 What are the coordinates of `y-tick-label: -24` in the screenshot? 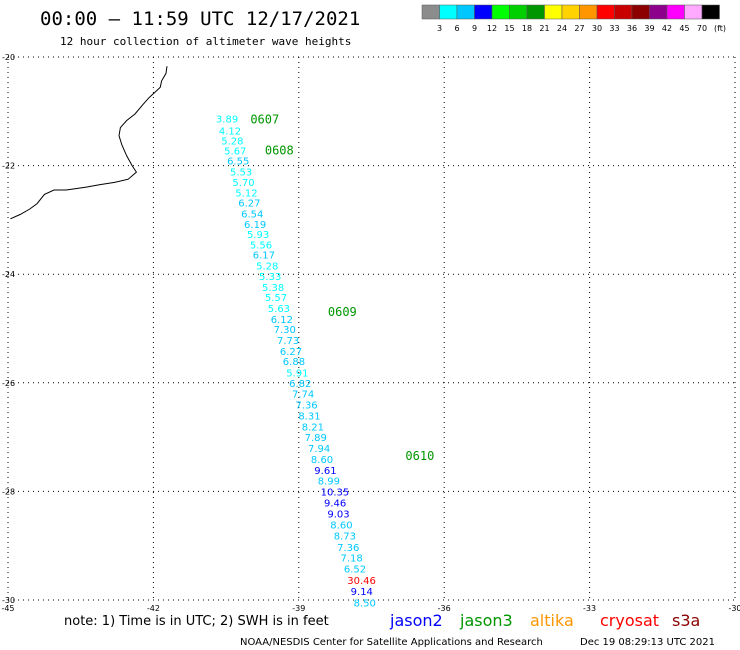 It's located at (8, 274).